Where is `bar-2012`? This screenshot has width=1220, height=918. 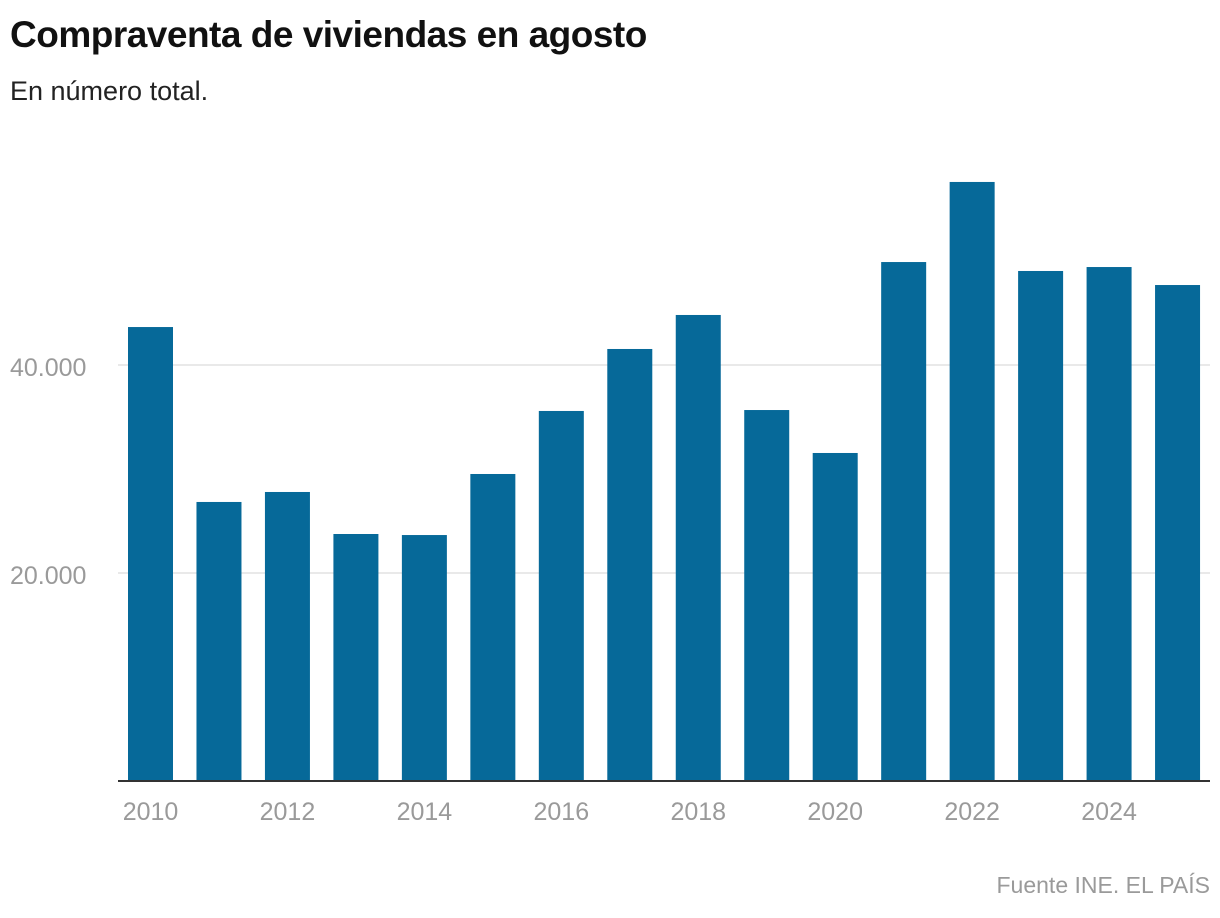 bar-2012 is located at coordinates (287, 636).